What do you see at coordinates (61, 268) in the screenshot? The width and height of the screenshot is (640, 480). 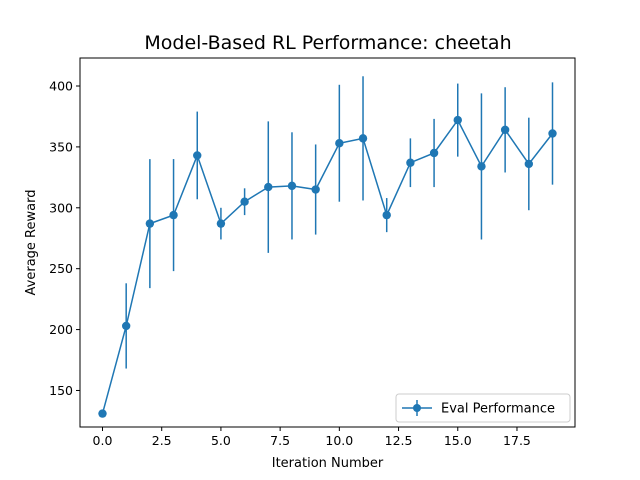 I see `y-tick-label: 250` at bounding box center [61, 268].